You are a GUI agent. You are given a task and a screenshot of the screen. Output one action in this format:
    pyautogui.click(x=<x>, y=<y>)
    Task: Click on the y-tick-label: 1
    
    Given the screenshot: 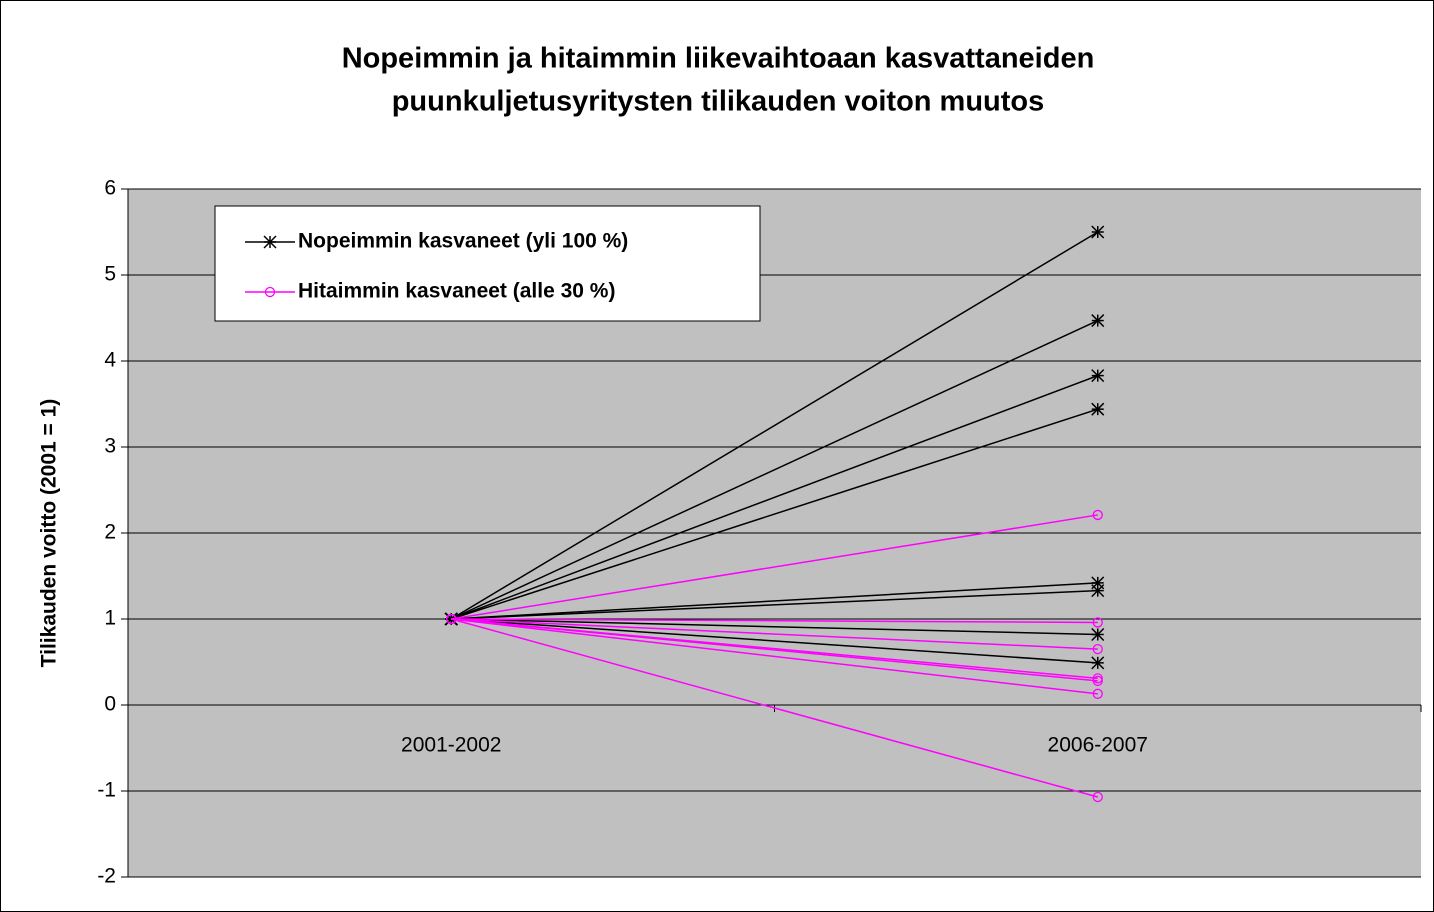 What is the action you would take?
    pyautogui.click(x=110, y=618)
    